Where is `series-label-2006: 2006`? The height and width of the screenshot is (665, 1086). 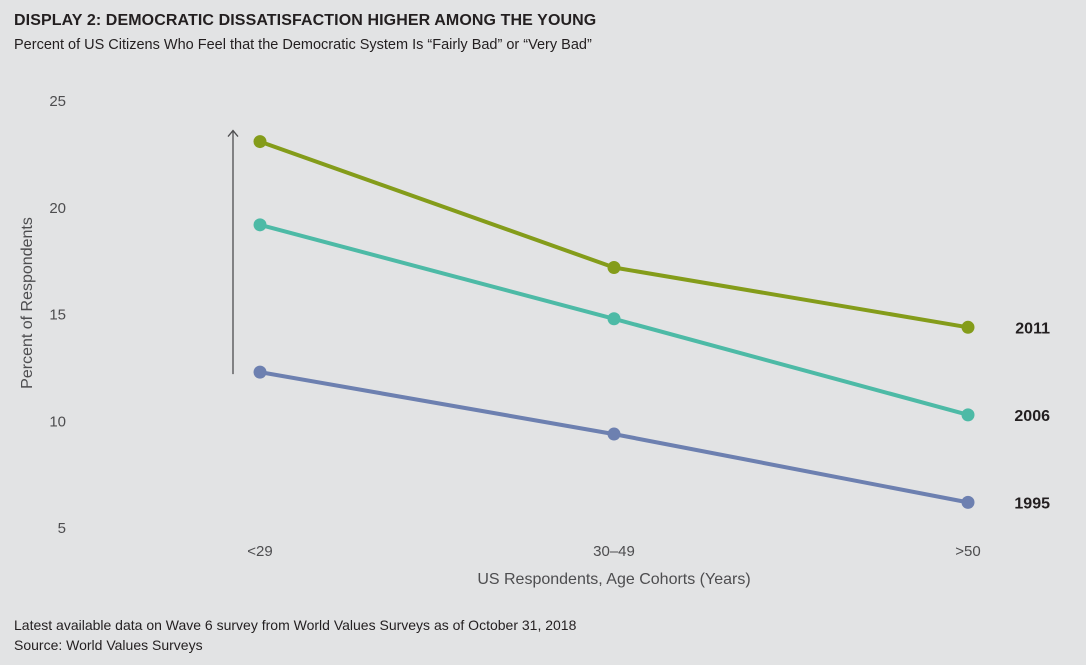 series-label-2006: 2006 is located at coordinates (1032, 416).